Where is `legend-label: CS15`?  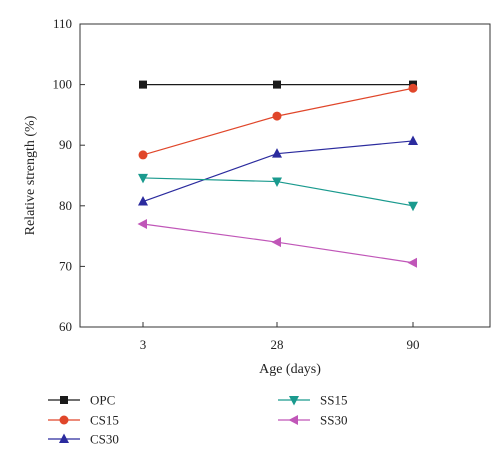
legend-label: CS15 is located at coordinates (104, 420).